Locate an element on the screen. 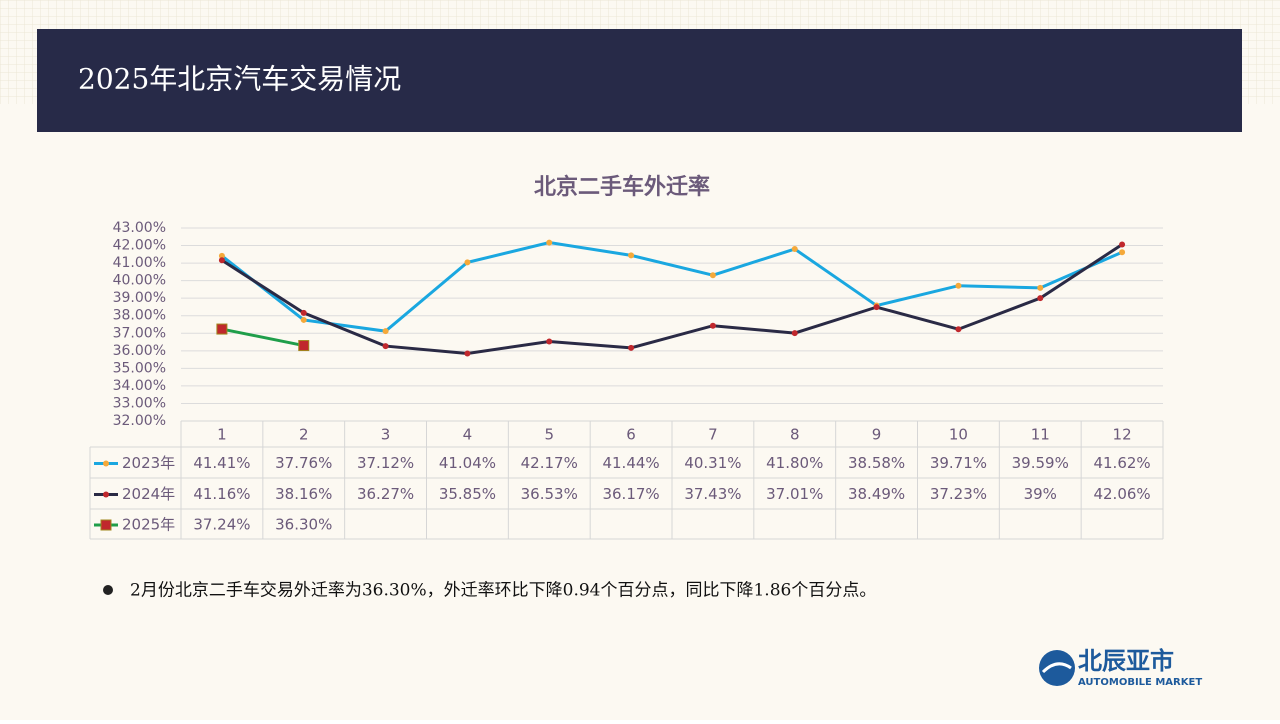 The width and height of the screenshot is (1280, 724). logo-icon is located at coordinates (1057, 668).